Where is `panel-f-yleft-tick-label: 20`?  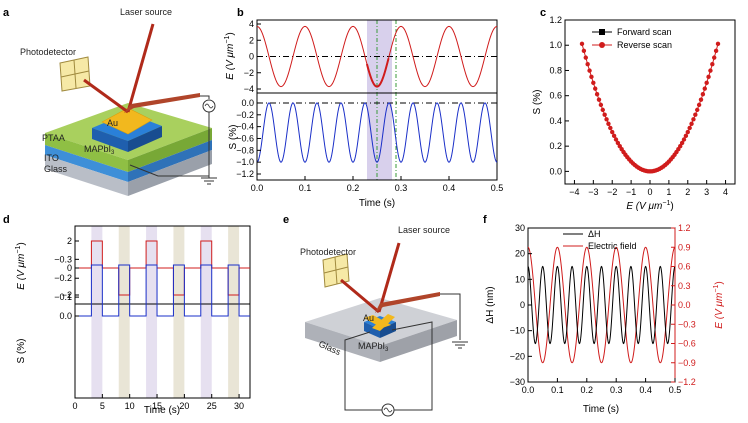 panel-f-yleft-tick-label: 20 is located at coordinates (520, 254).